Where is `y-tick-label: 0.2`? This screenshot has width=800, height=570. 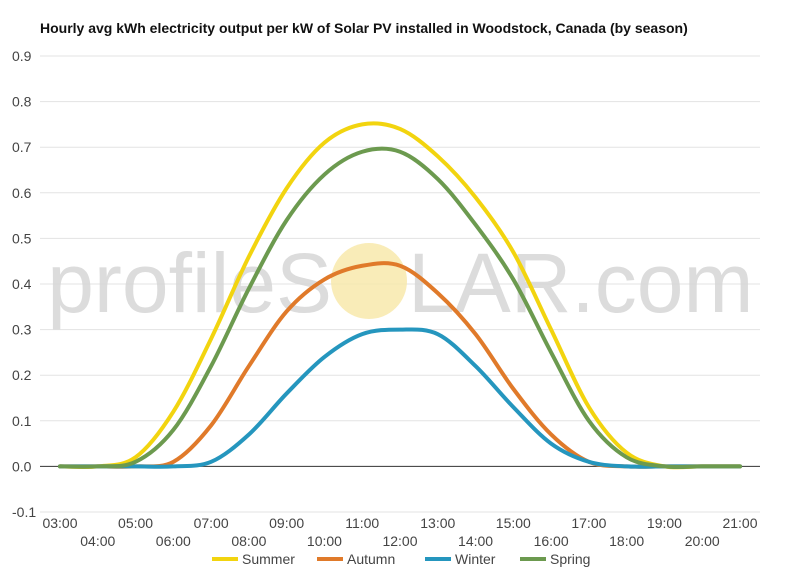 y-tick-label: 0.2 is located at coordinates (22, 375).